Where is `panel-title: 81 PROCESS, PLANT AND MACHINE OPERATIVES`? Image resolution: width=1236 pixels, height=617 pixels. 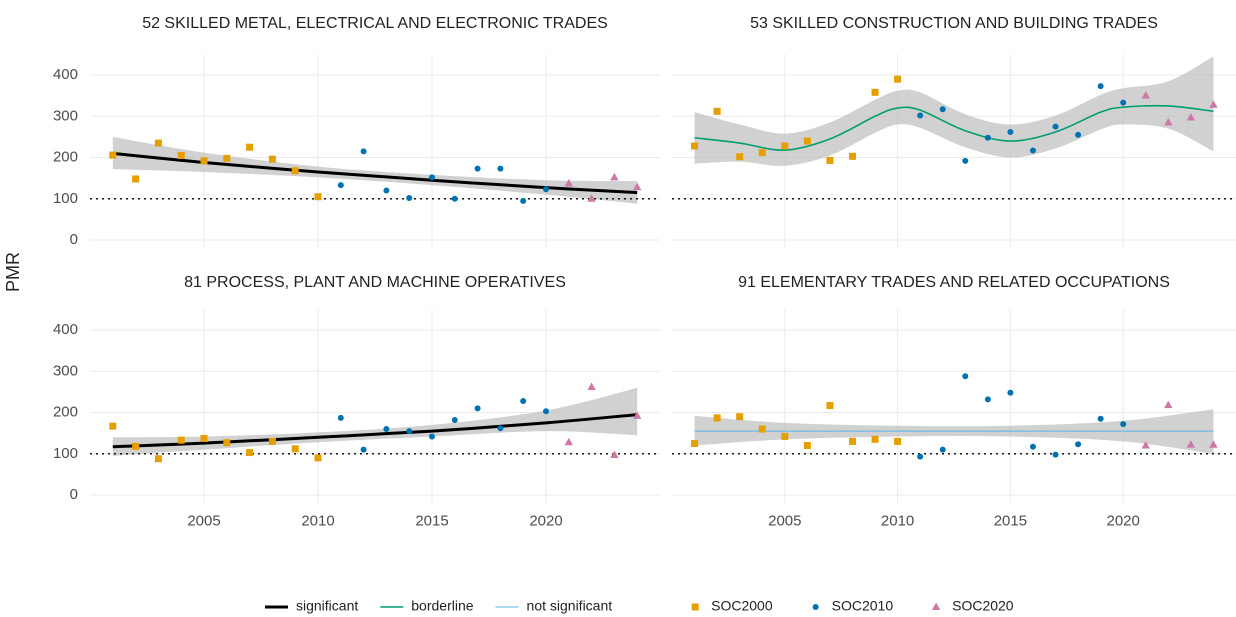 panel-title: 81 PROCESS, PLANT AND MACHINE OPERATIVES is located at coordinates (375, 282).